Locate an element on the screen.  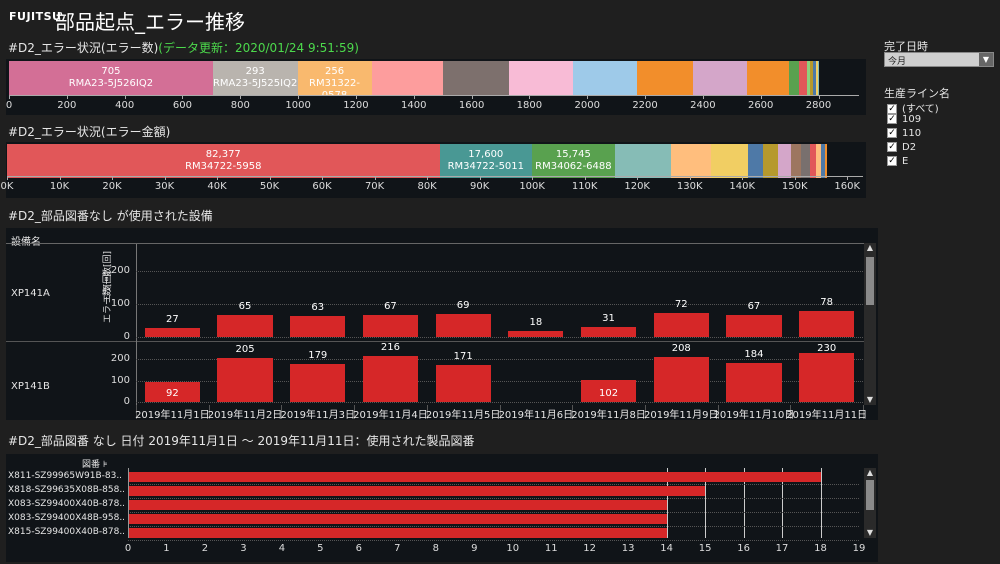
line-option-4: ✓ E is located at coordinates (897, 162).